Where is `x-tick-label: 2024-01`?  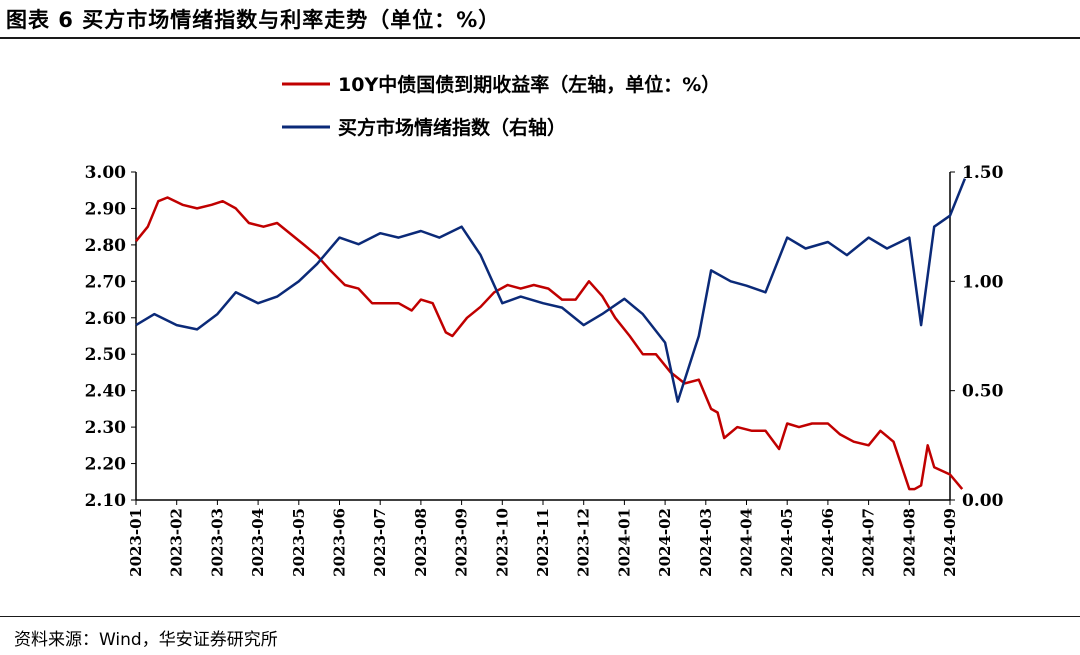
x-tick-label: 2024-01 is located at coordinates (624, 542).